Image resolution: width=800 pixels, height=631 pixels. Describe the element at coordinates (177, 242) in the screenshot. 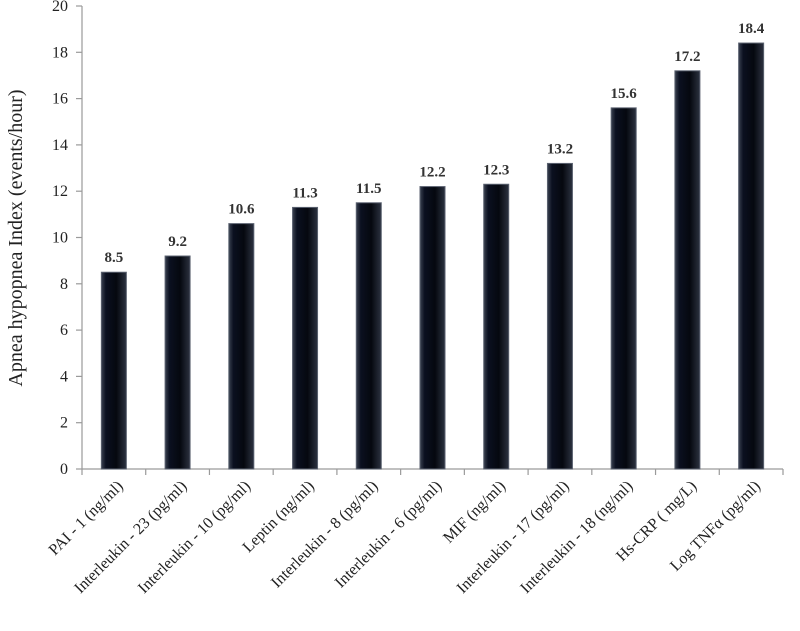

I see `bar-value-label: 9.2` at that location.